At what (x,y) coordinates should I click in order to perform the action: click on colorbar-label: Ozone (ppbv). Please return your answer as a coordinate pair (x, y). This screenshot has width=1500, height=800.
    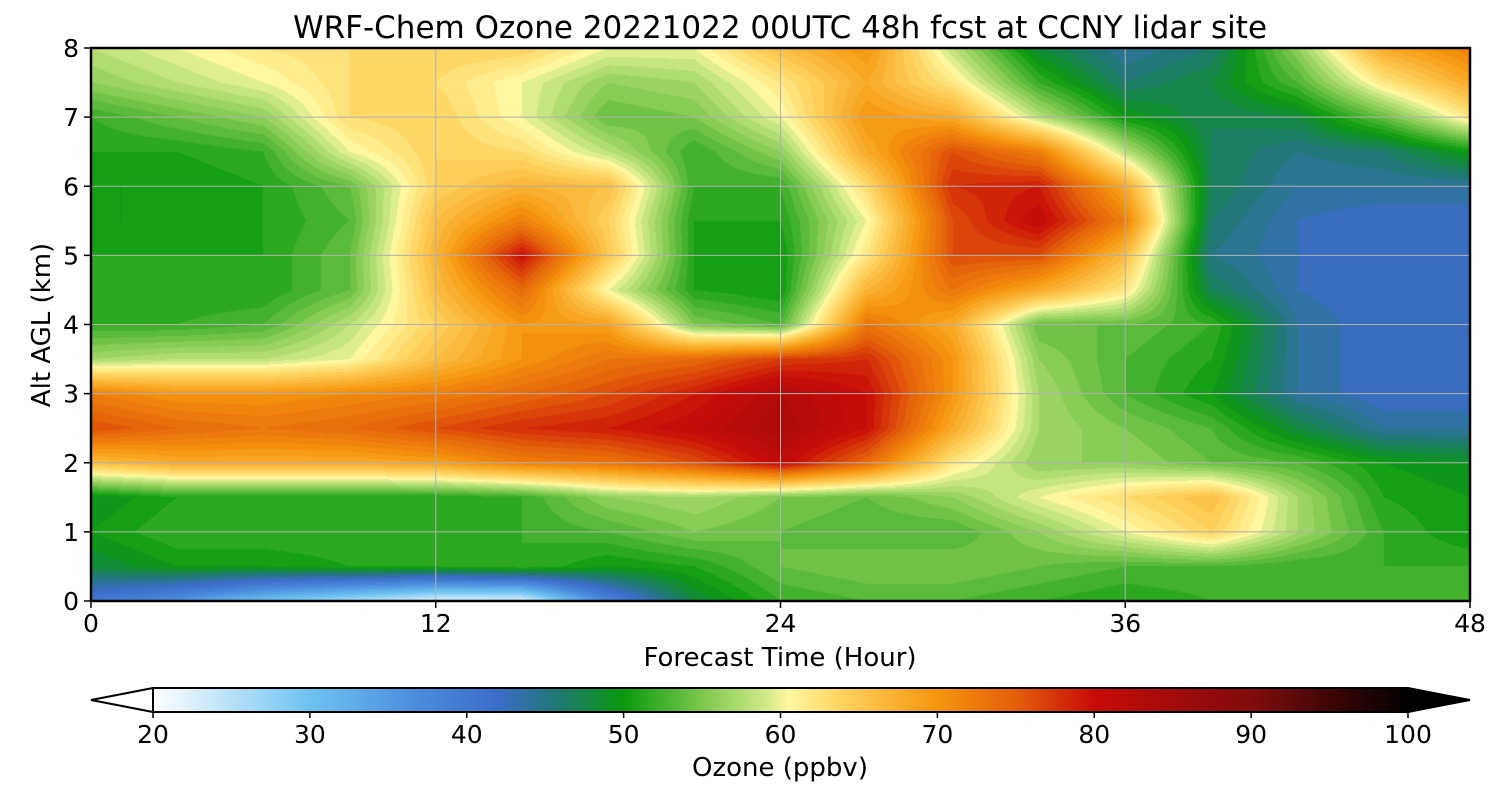
    Looking at the image, I should click on (780, 768).